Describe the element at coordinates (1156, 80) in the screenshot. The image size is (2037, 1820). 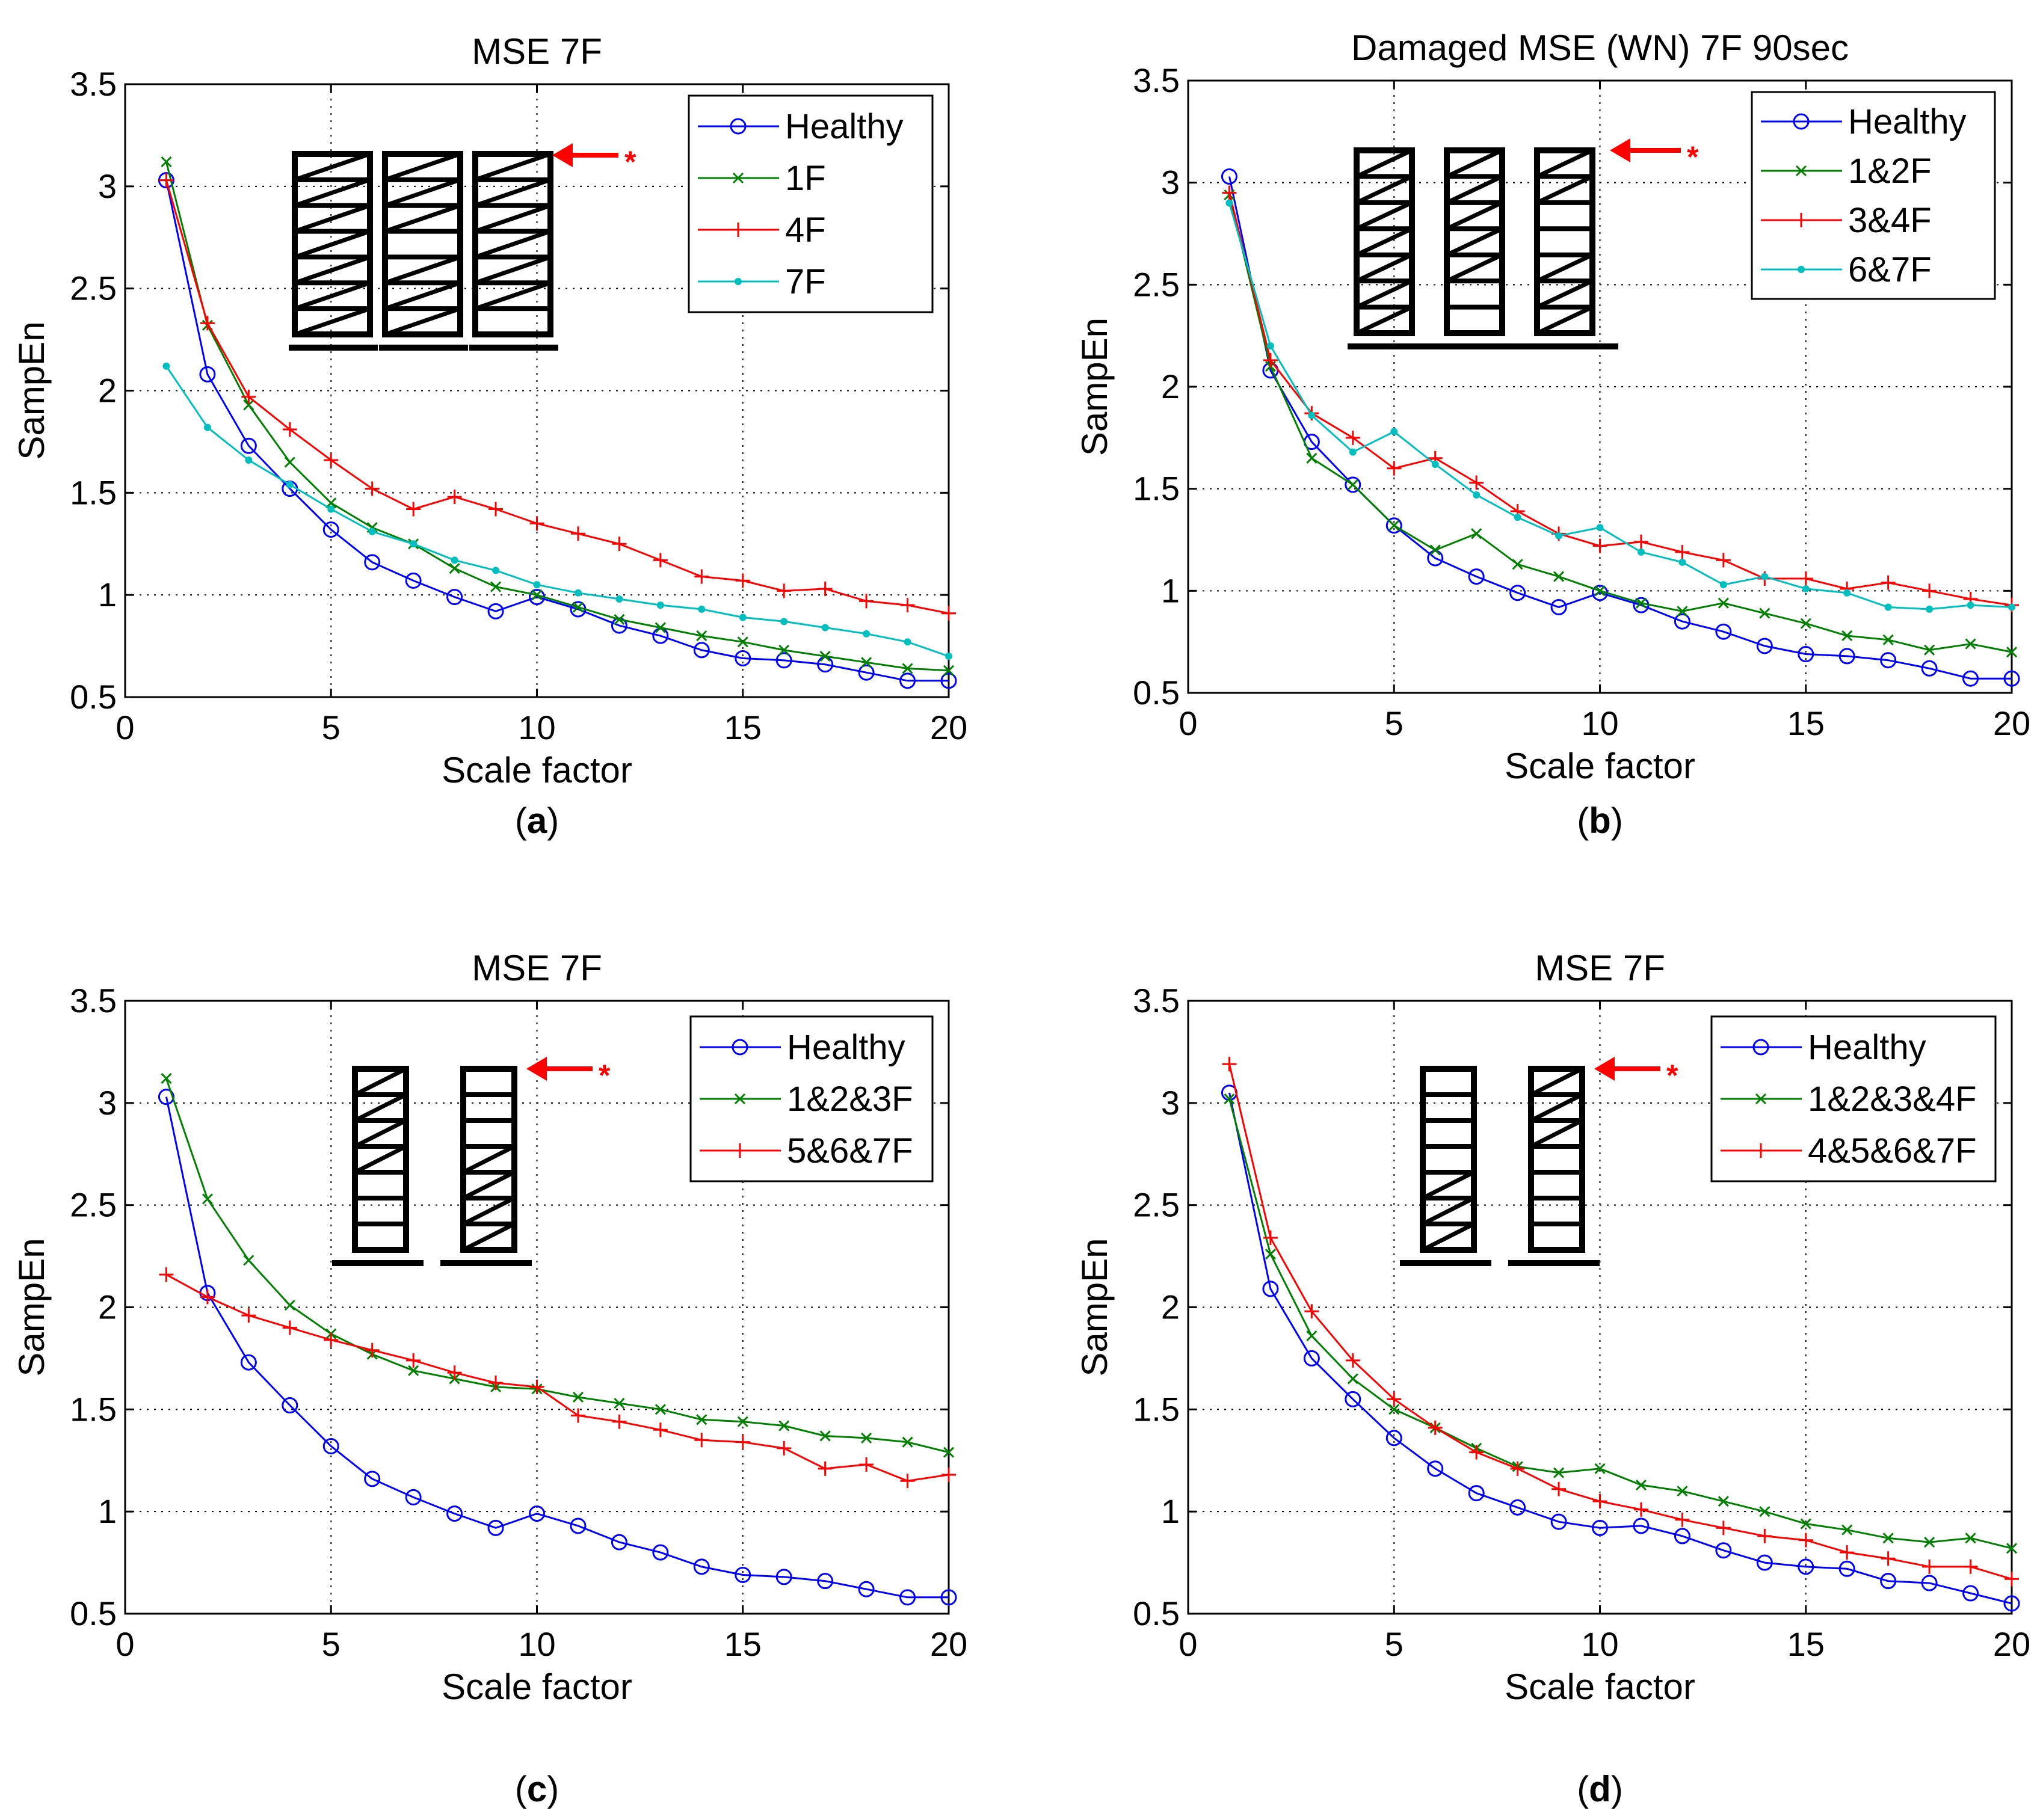
I see `y-tick-label: 3.5` at that location.